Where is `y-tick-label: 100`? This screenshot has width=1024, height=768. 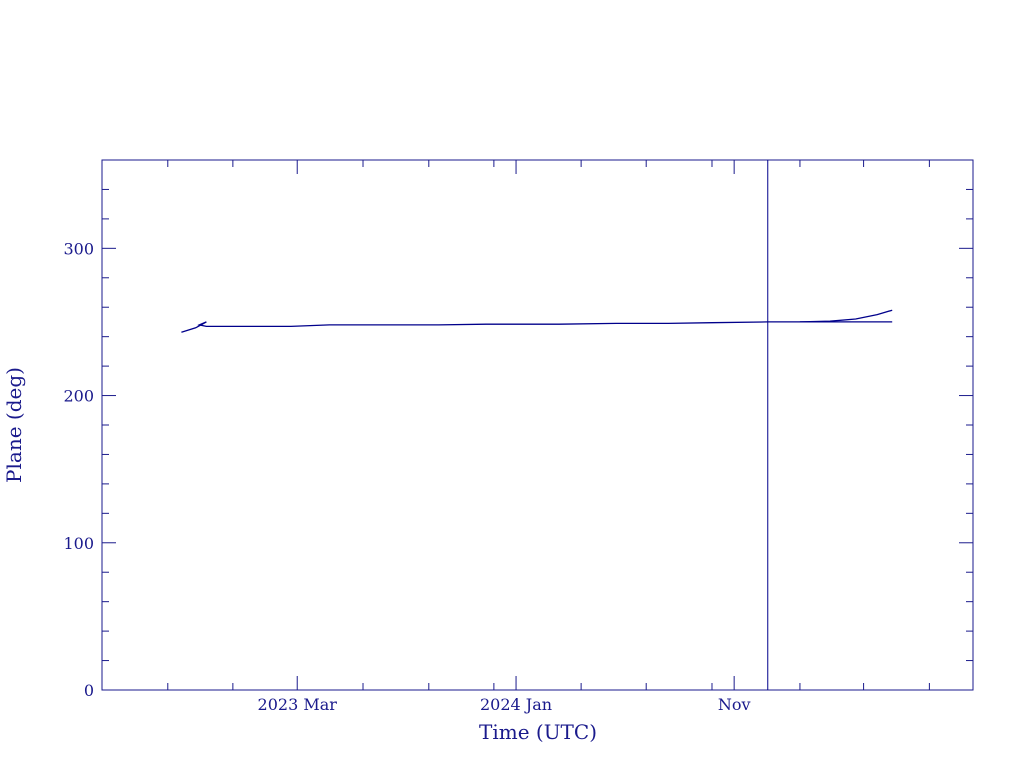
y-tick-label: 100 is located at coordinates (78, 543).